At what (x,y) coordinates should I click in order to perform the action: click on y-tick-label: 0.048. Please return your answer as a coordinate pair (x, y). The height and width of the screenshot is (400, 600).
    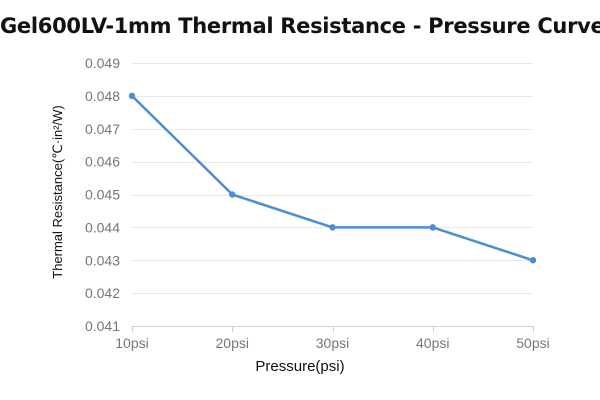
    Looking at the image, I should click on (102, 96).